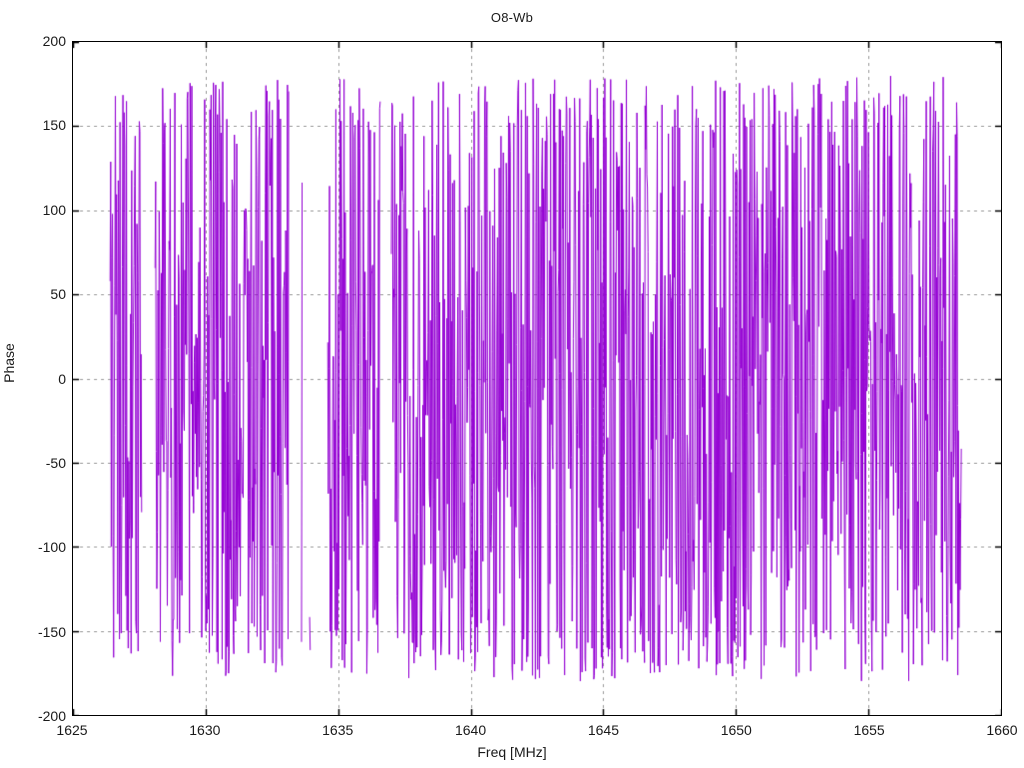  I want to click on y-tick-label: 150, so click(54, 125).